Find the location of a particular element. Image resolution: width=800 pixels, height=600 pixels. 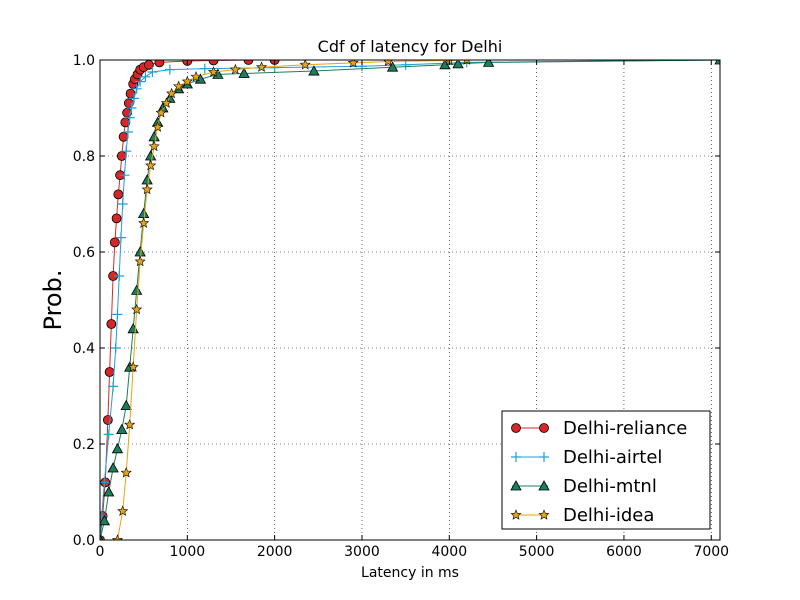

x-tick-label: 5000 is located at coordinates (537, 552).